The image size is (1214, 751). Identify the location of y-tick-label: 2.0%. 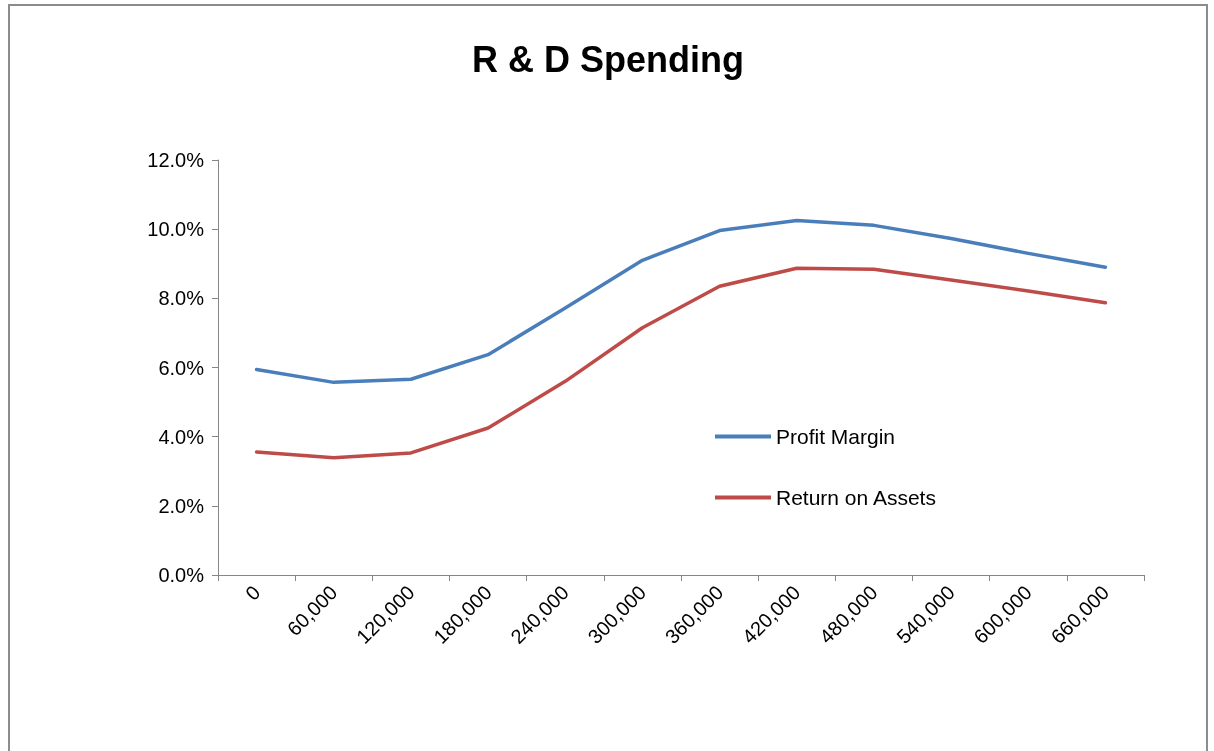
(181, 505).